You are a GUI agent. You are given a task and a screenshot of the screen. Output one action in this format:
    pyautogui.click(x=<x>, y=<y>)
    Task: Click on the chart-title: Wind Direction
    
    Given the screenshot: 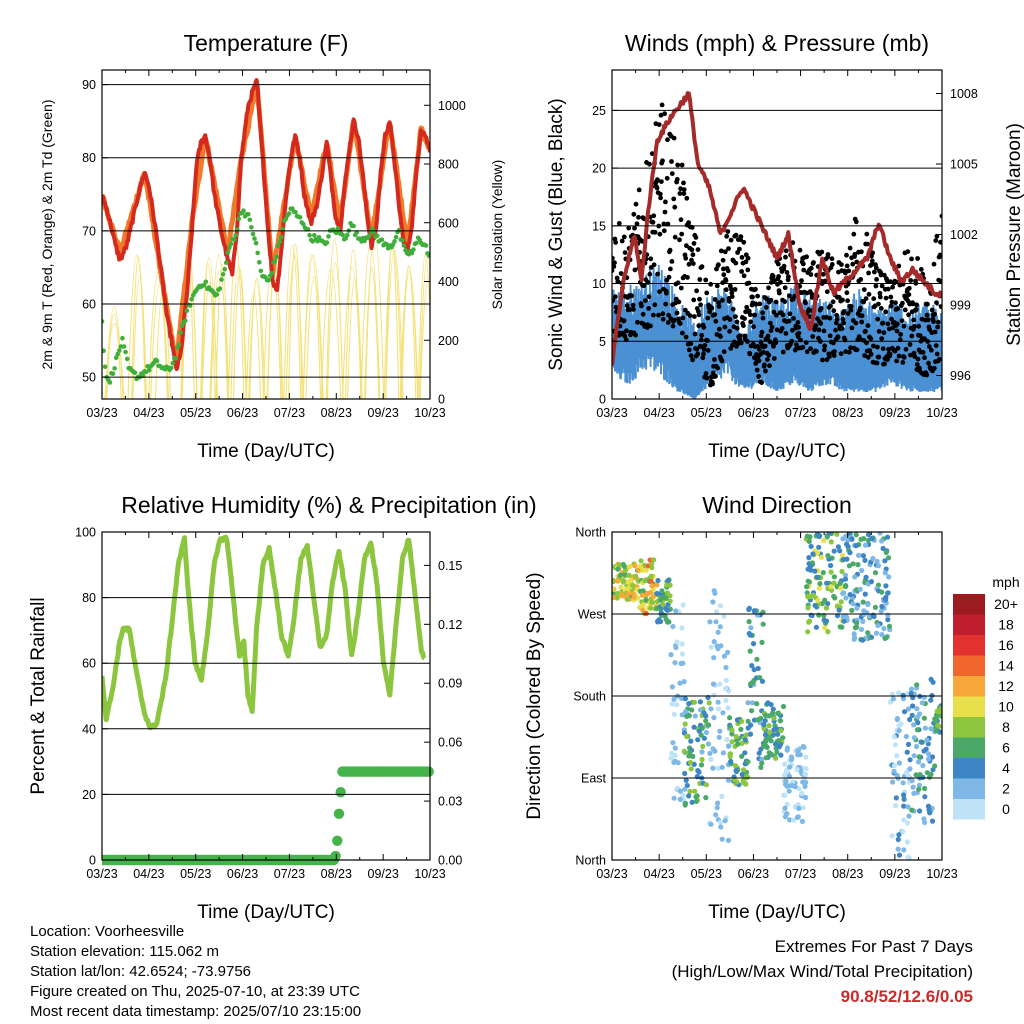 What is the action you would take?
    pyautogui.click(x=777, y=505)
    